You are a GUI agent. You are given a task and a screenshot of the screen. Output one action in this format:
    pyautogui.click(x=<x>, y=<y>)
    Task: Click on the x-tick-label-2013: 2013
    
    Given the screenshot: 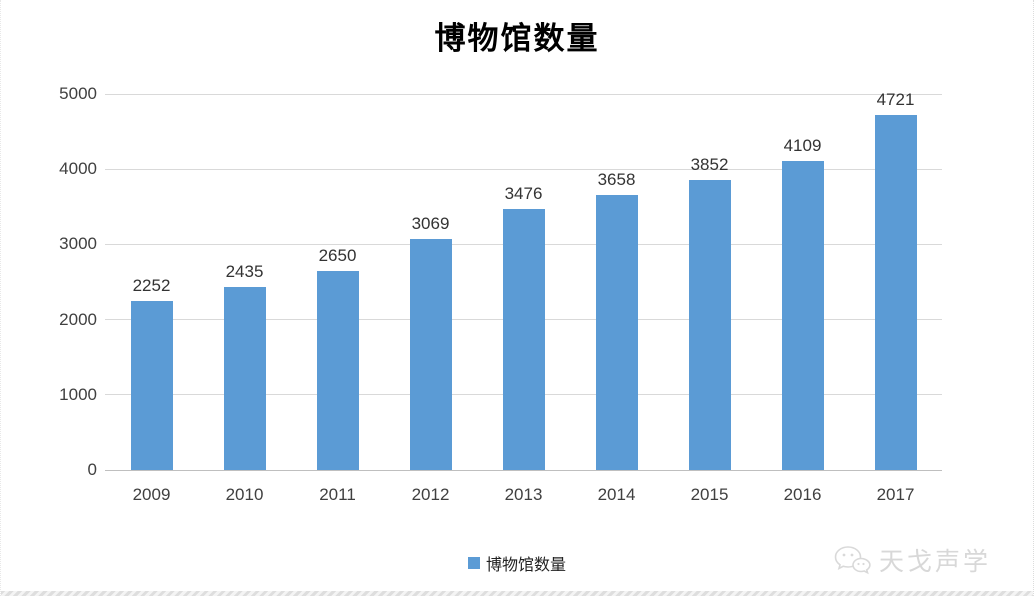 What is the action you would take?
    pyautogui.click(x=523, y=494)
    